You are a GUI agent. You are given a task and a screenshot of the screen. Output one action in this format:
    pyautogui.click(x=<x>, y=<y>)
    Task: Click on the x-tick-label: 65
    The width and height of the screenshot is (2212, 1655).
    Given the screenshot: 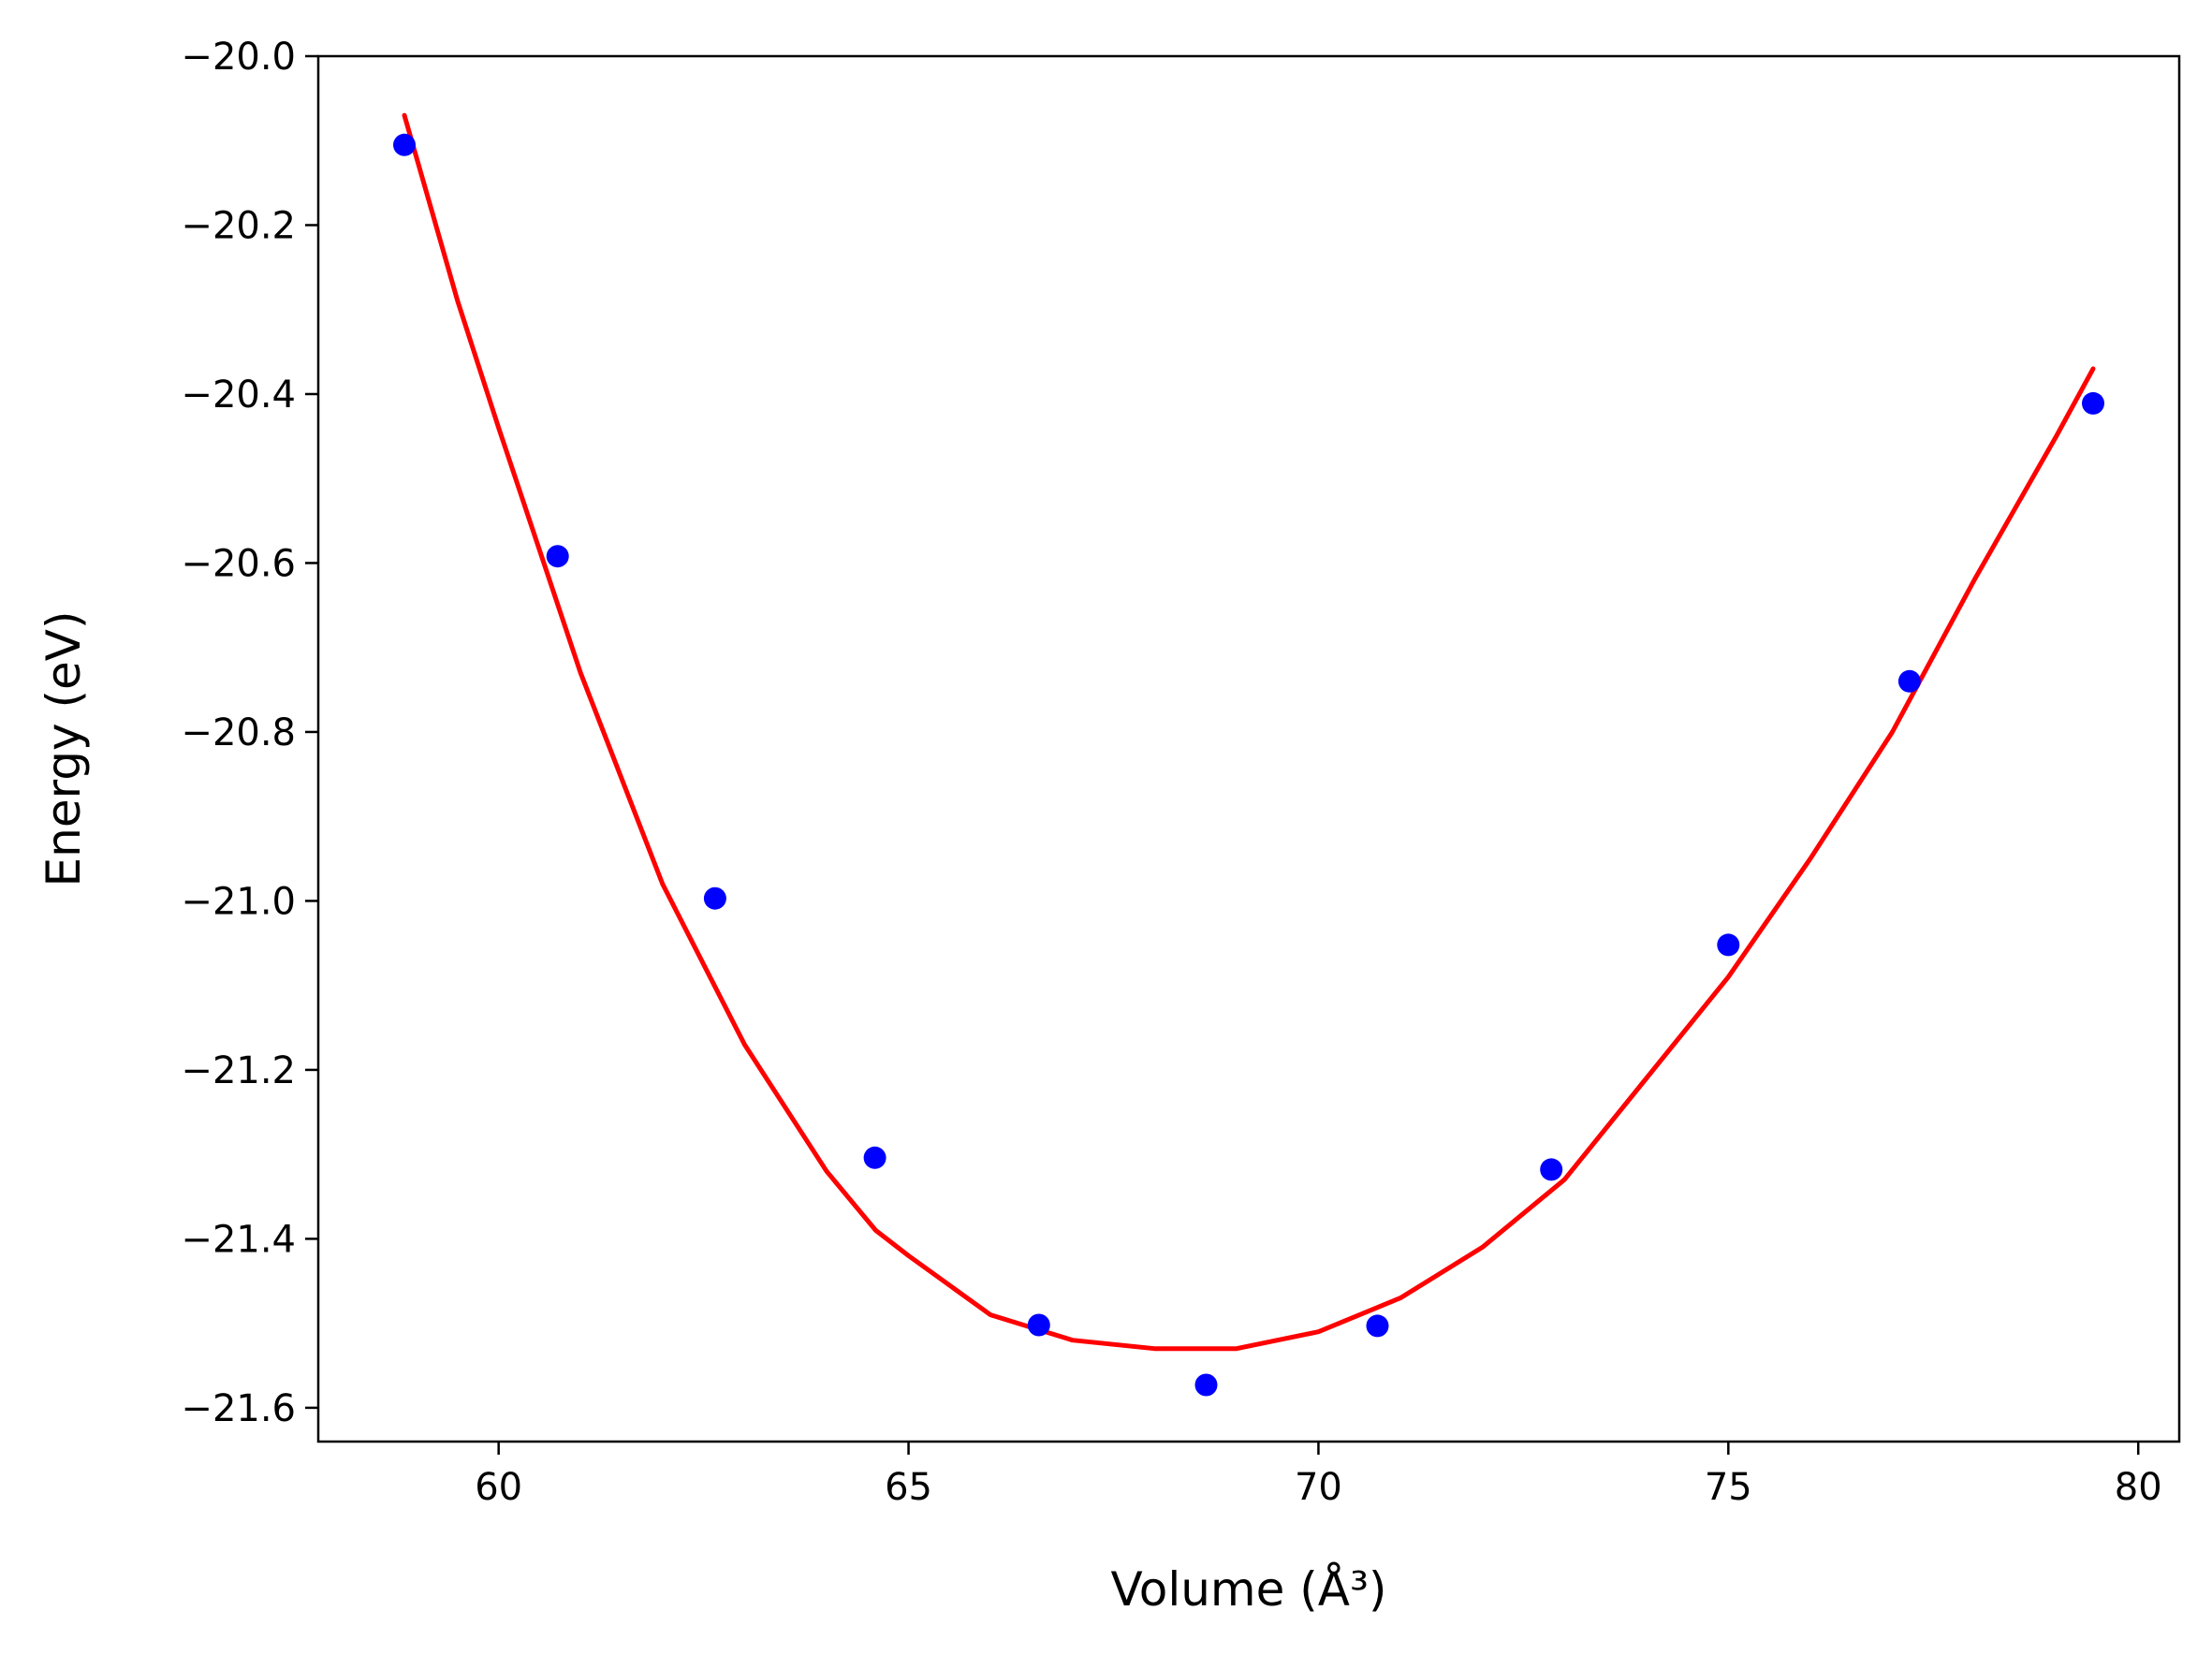 What is the action you would take?
    pyautogui.click(x=908, y=1487)
    